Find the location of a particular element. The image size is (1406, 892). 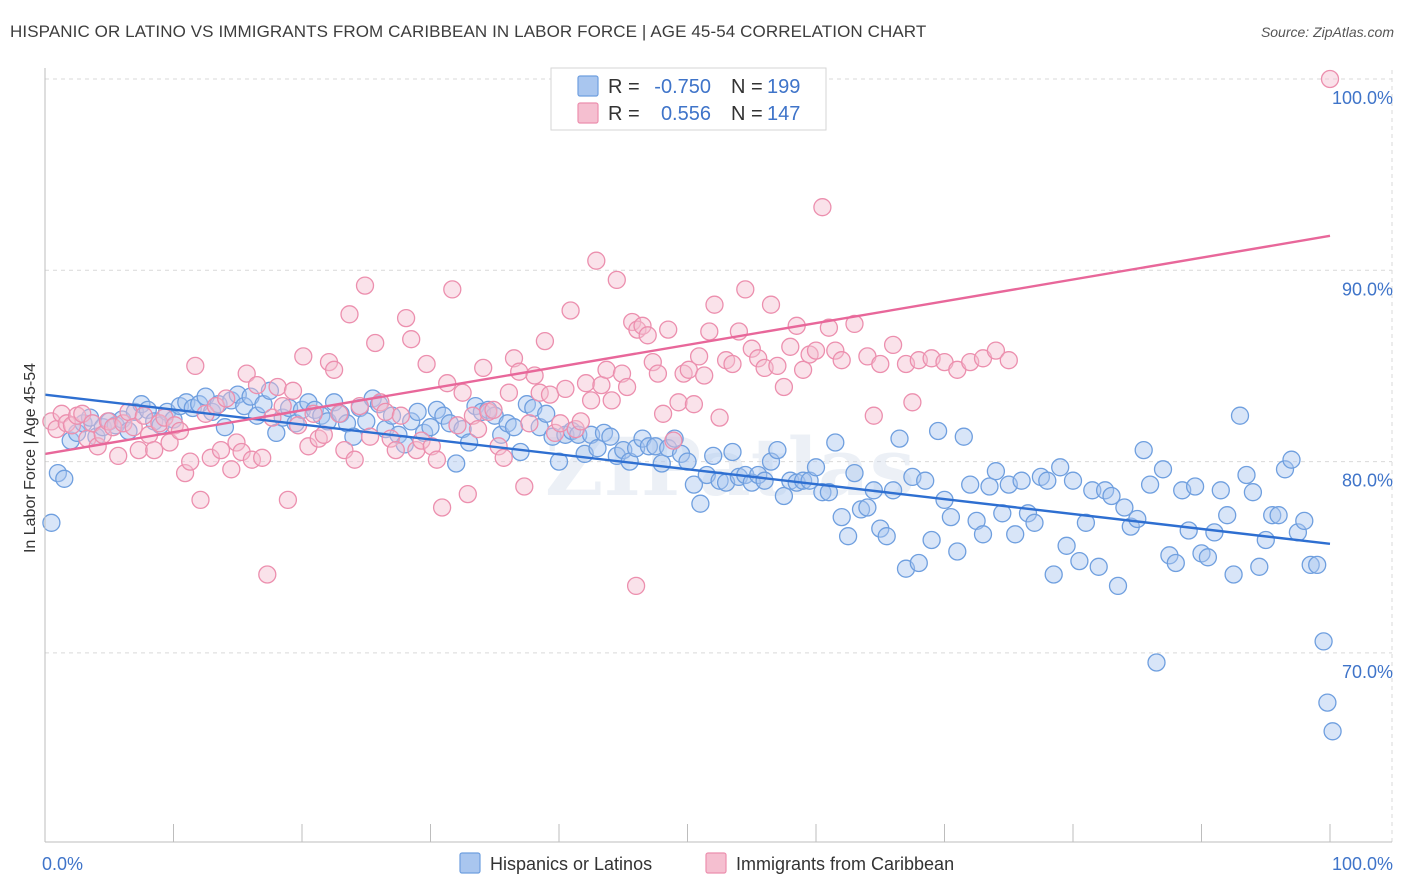

stats-n-label-pink: N = is located at coordinates (747, 114).